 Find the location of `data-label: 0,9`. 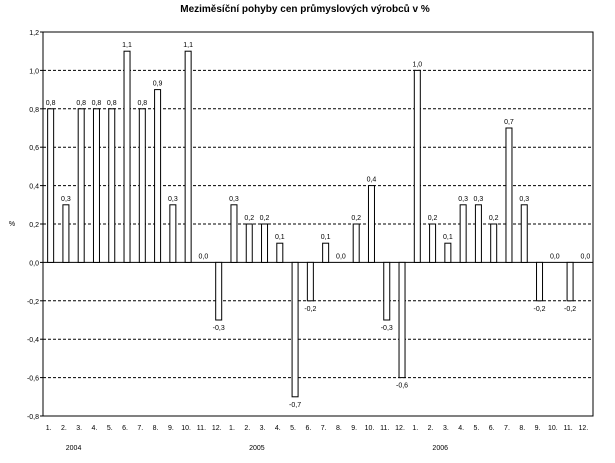

data-label: 0,9 is located at coordinates (158, 84).